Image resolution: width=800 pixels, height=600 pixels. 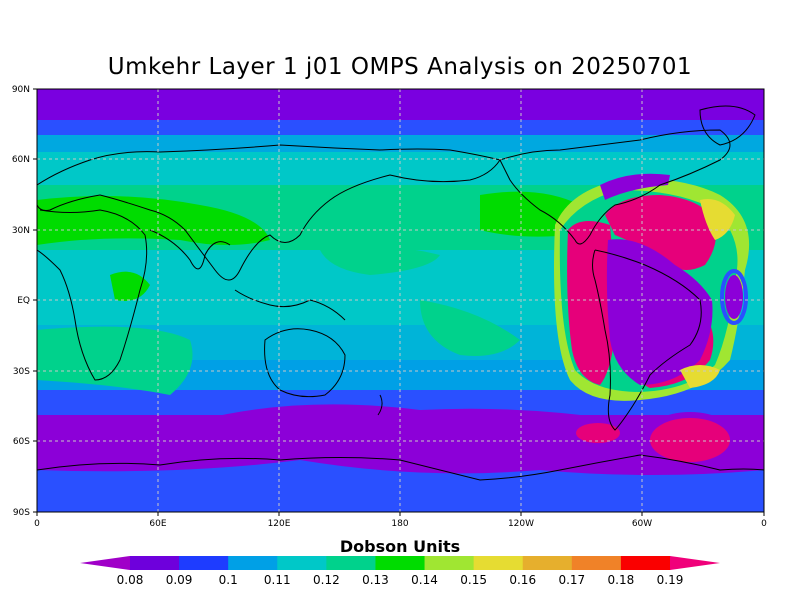 I want to click on colorbar-level-label: 0.12, so click(x=326, y=580).